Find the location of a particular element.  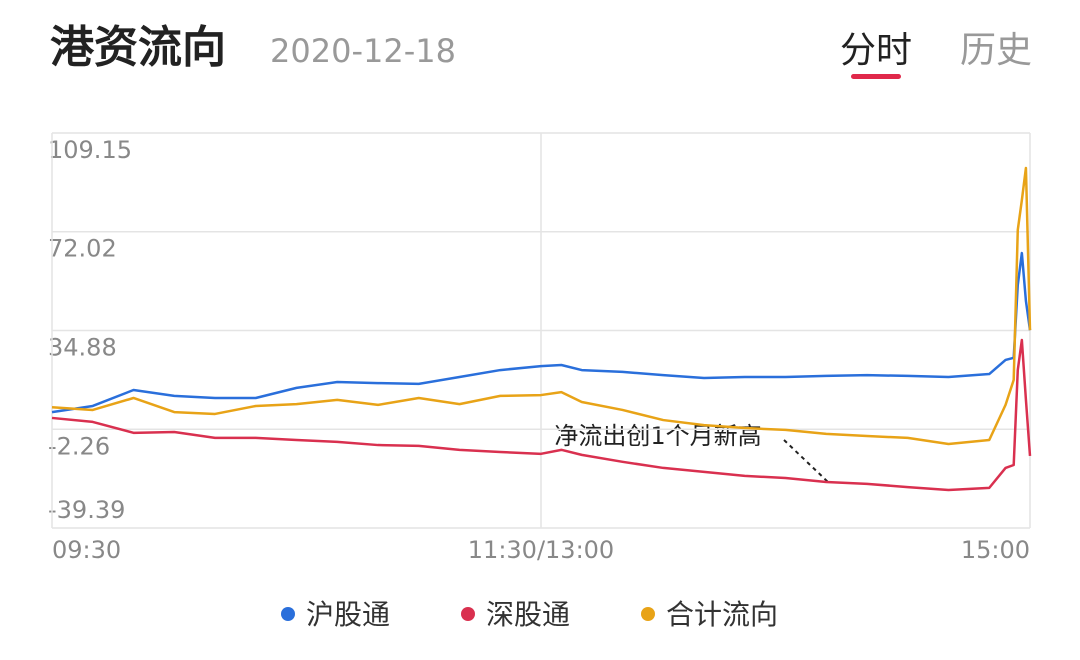

tab-underline is located at coordinates (876, 76).